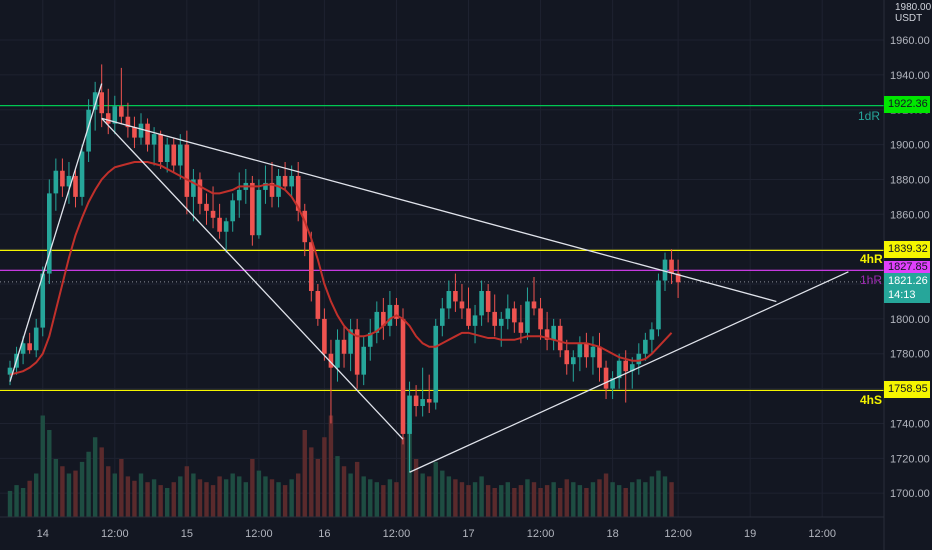 The height and width of the screenshot is (550, 932). Describe the element at coordinates (907, 389) in the screenshot. I see `price-tag-4hS: 1758.95` at that location.